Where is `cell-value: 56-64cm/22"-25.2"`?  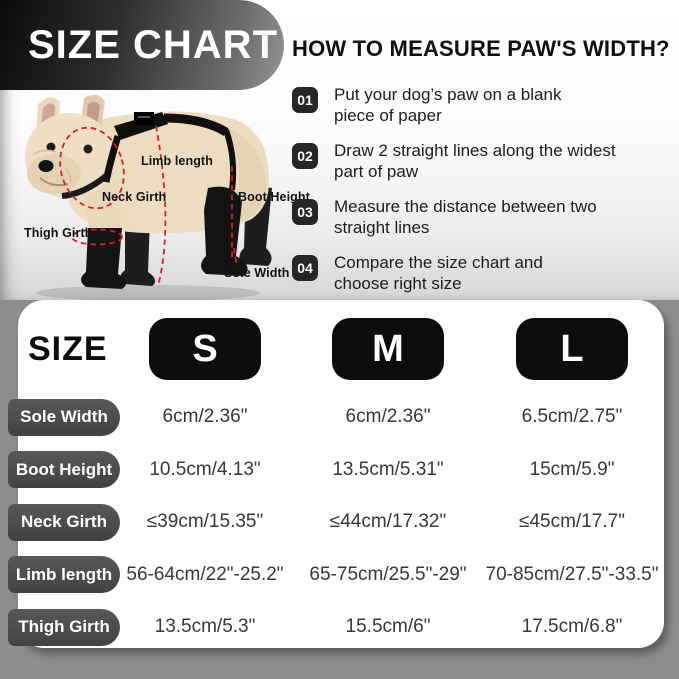
cell-value: 56-64cm/22"-25.2" is located at coordinates (205, 574).